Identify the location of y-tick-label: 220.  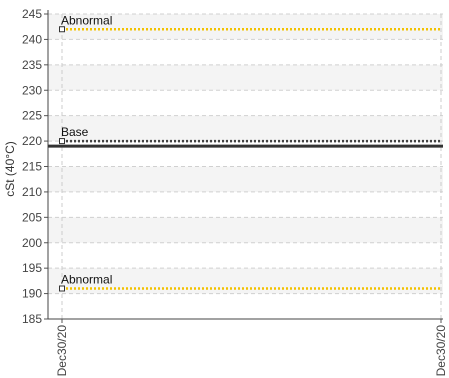
(32, 141).